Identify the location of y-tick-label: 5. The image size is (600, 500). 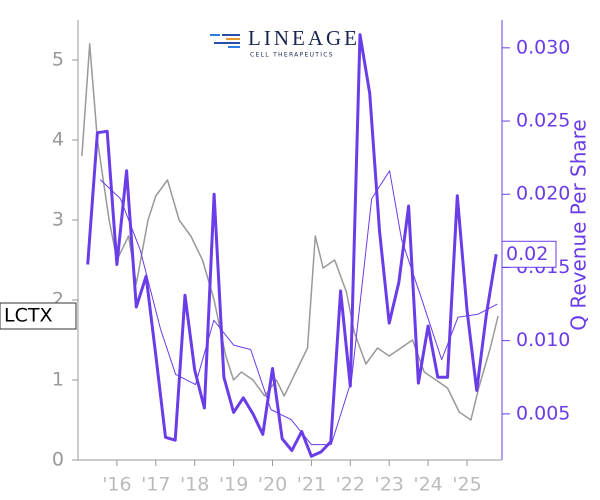
(58, 60).